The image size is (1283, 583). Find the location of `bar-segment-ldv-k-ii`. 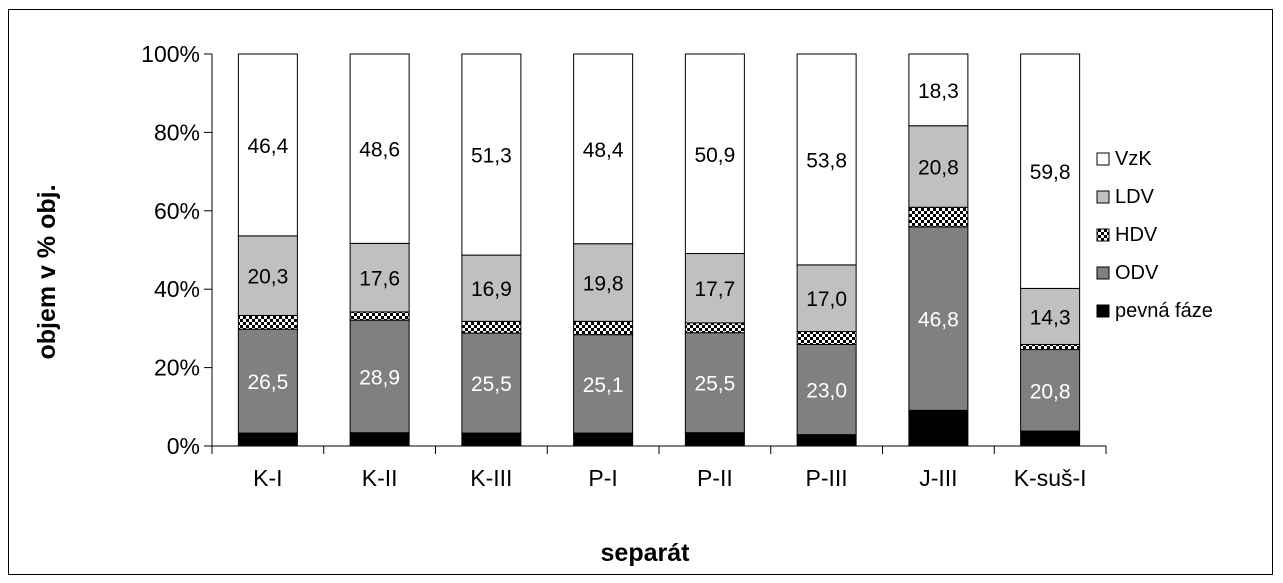

bar-segment-ldv-k-ii is located at coordinates (379, 277).